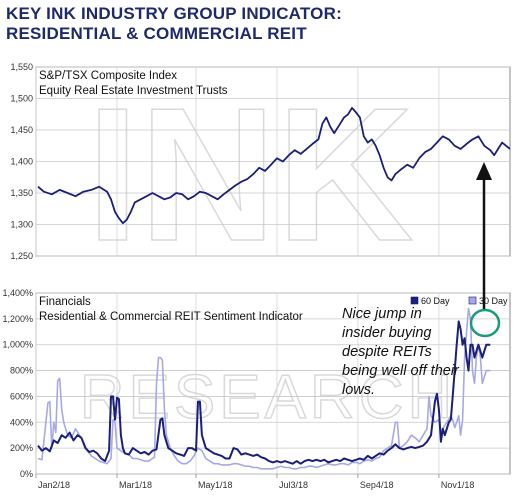 This screenshot has width=532, height=497. Describe the element at coordinates (21, 225) in the screenshot. I see `y-tick-label: 1,300` at that location.